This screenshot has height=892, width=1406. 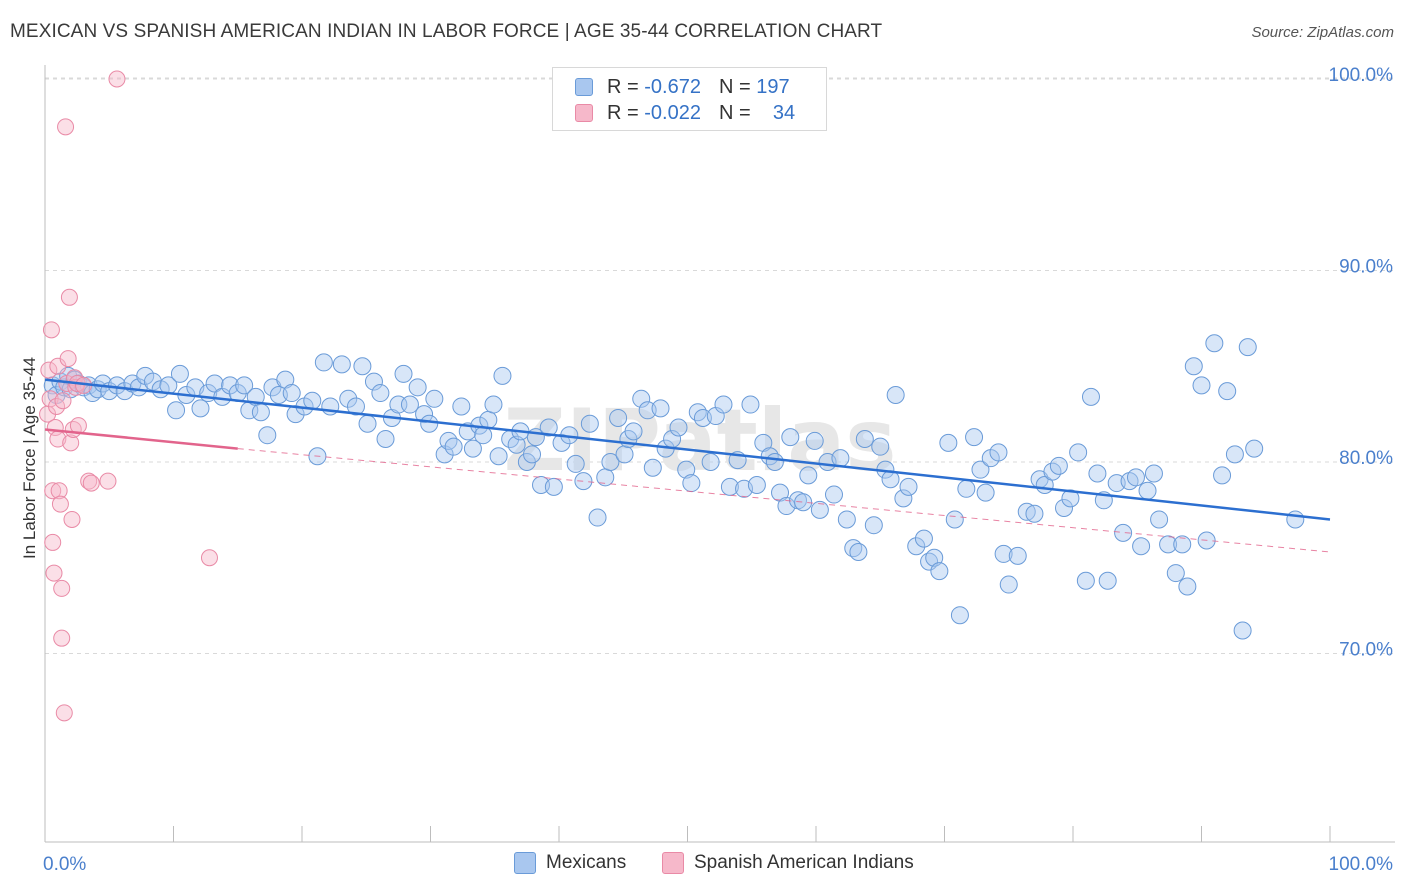 I want to click on spanish-american-indians-points, so click(x=128, y=396).